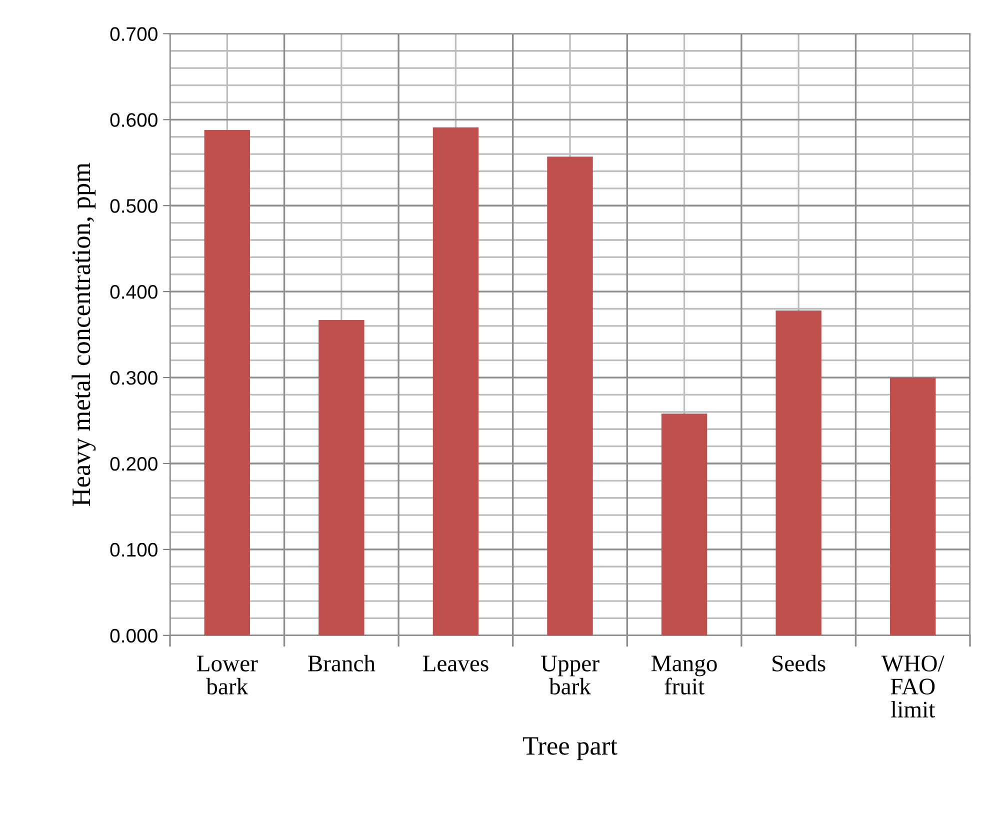 This screenshot has height=822, width=1000. Describe the element at coordinates (912, 687) in the screenshot. I see `x-tick-label: WHO/ FAO limit` at that location.